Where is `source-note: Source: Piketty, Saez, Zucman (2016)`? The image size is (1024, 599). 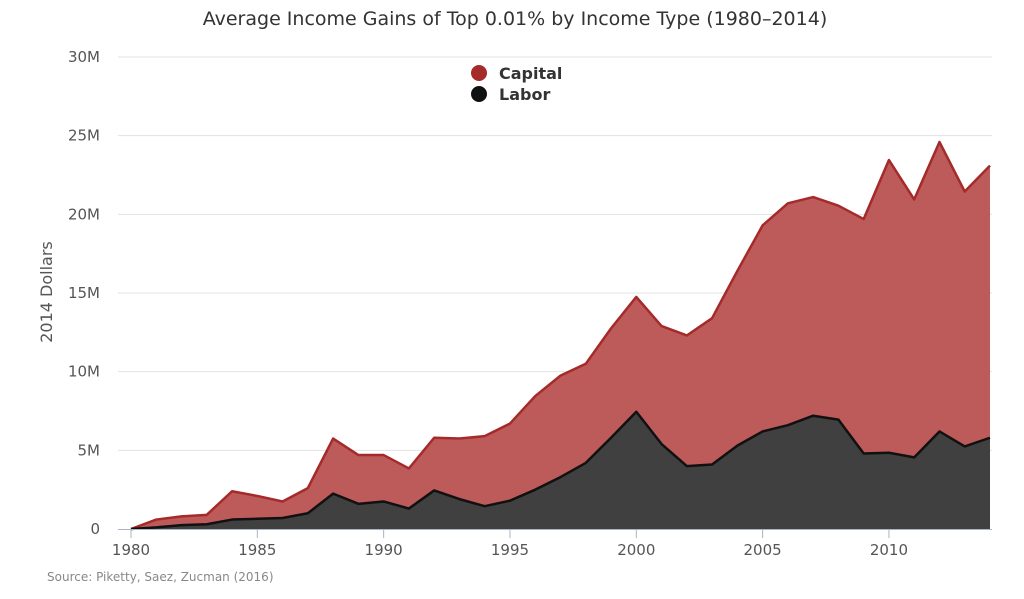 source-note: Source: Piketty, Saez, Zucman (2016) is located at coordinates (160, 577).